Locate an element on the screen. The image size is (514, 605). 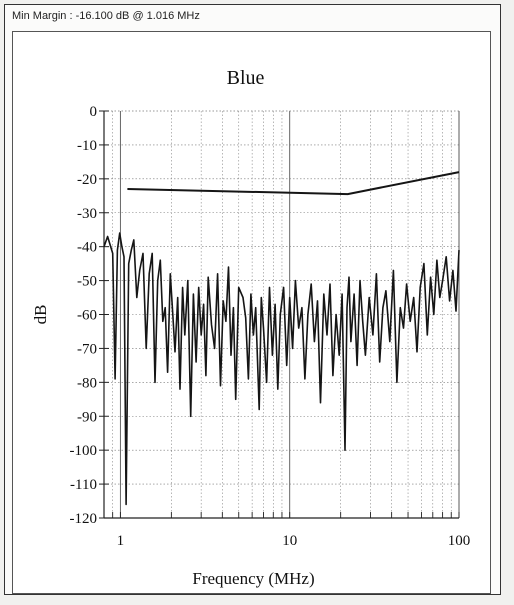
y-tick-label: -90 is located at coordinates (87, 417).